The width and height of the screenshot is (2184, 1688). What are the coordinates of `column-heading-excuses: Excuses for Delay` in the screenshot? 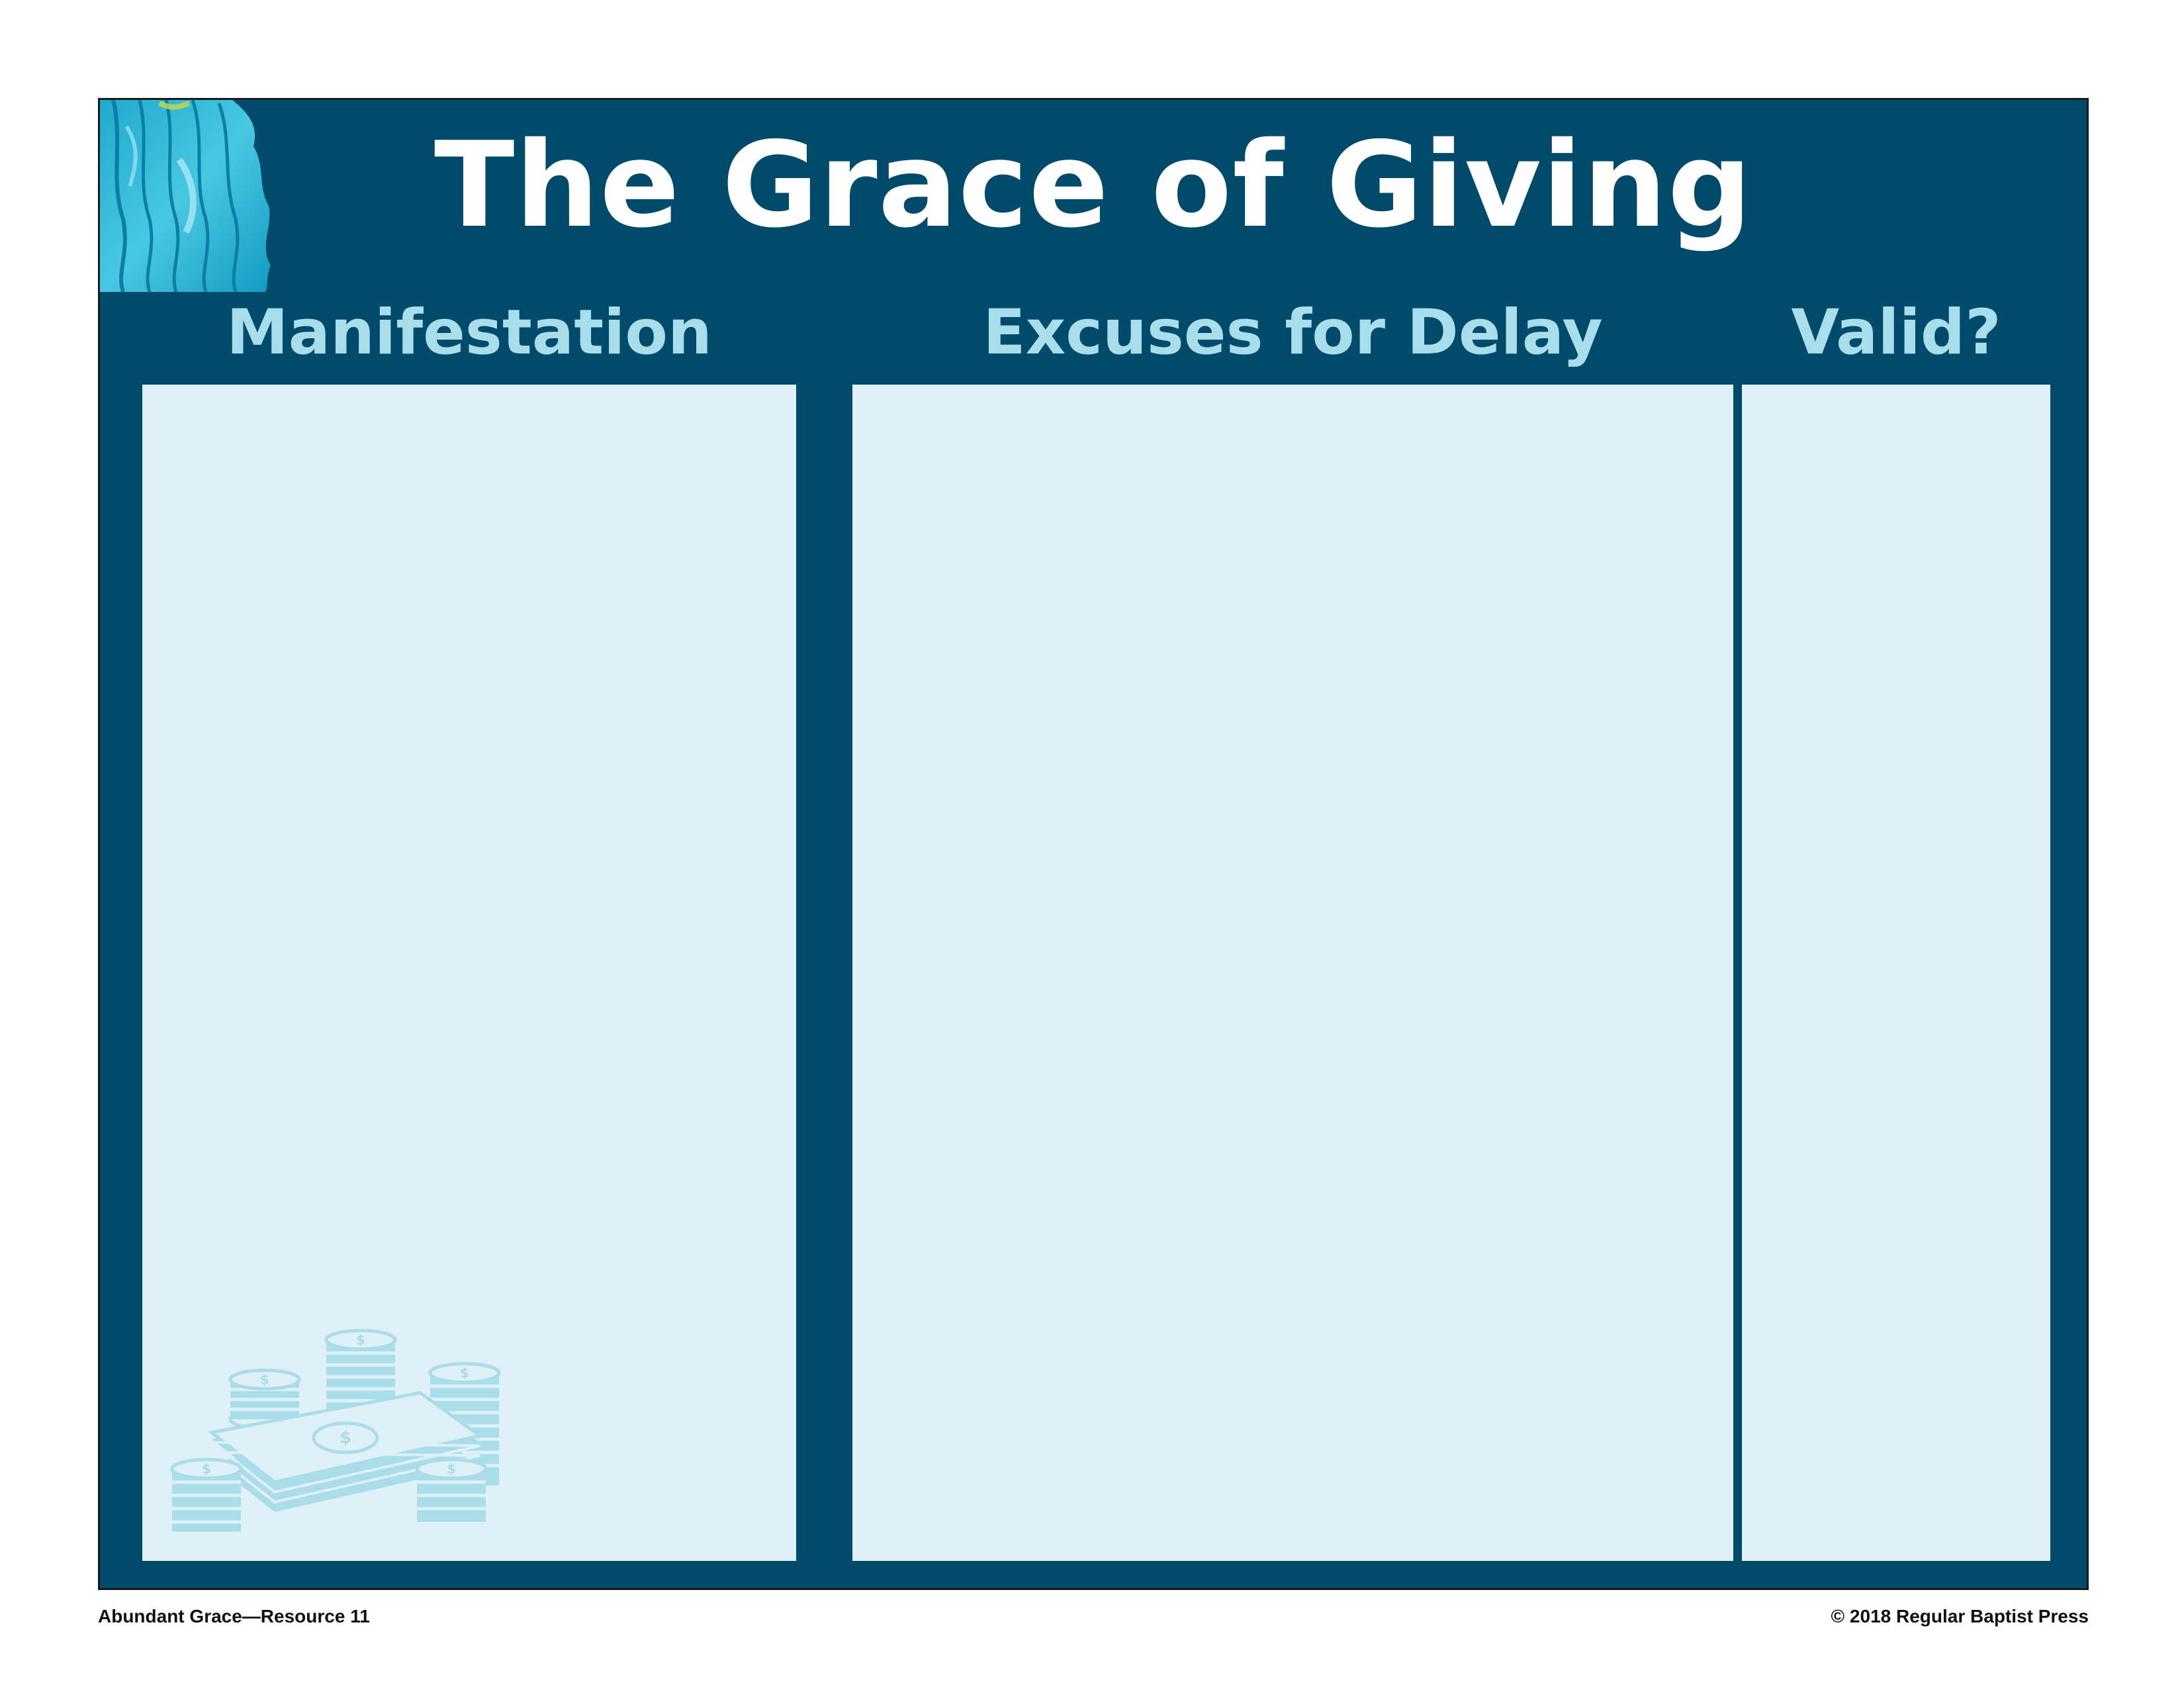 It's located at (1293, 333).